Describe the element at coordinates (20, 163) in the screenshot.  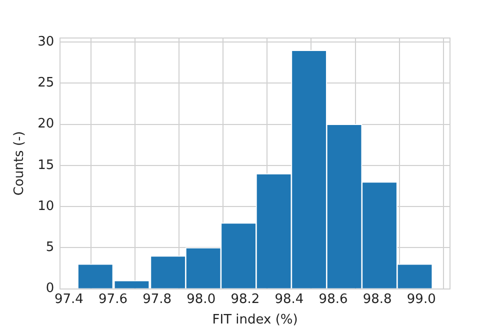
I see `y-axis-title: Counts (-)` at that location.